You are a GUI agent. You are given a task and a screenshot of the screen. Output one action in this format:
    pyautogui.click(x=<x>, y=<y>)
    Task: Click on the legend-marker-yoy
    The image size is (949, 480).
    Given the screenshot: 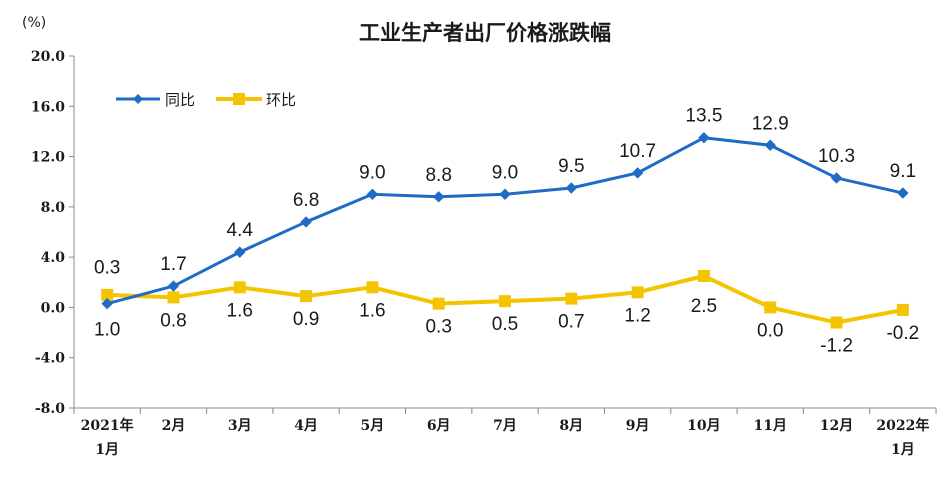 What is the action you would take?
    pyautogui.click(x=138, y=99)
    